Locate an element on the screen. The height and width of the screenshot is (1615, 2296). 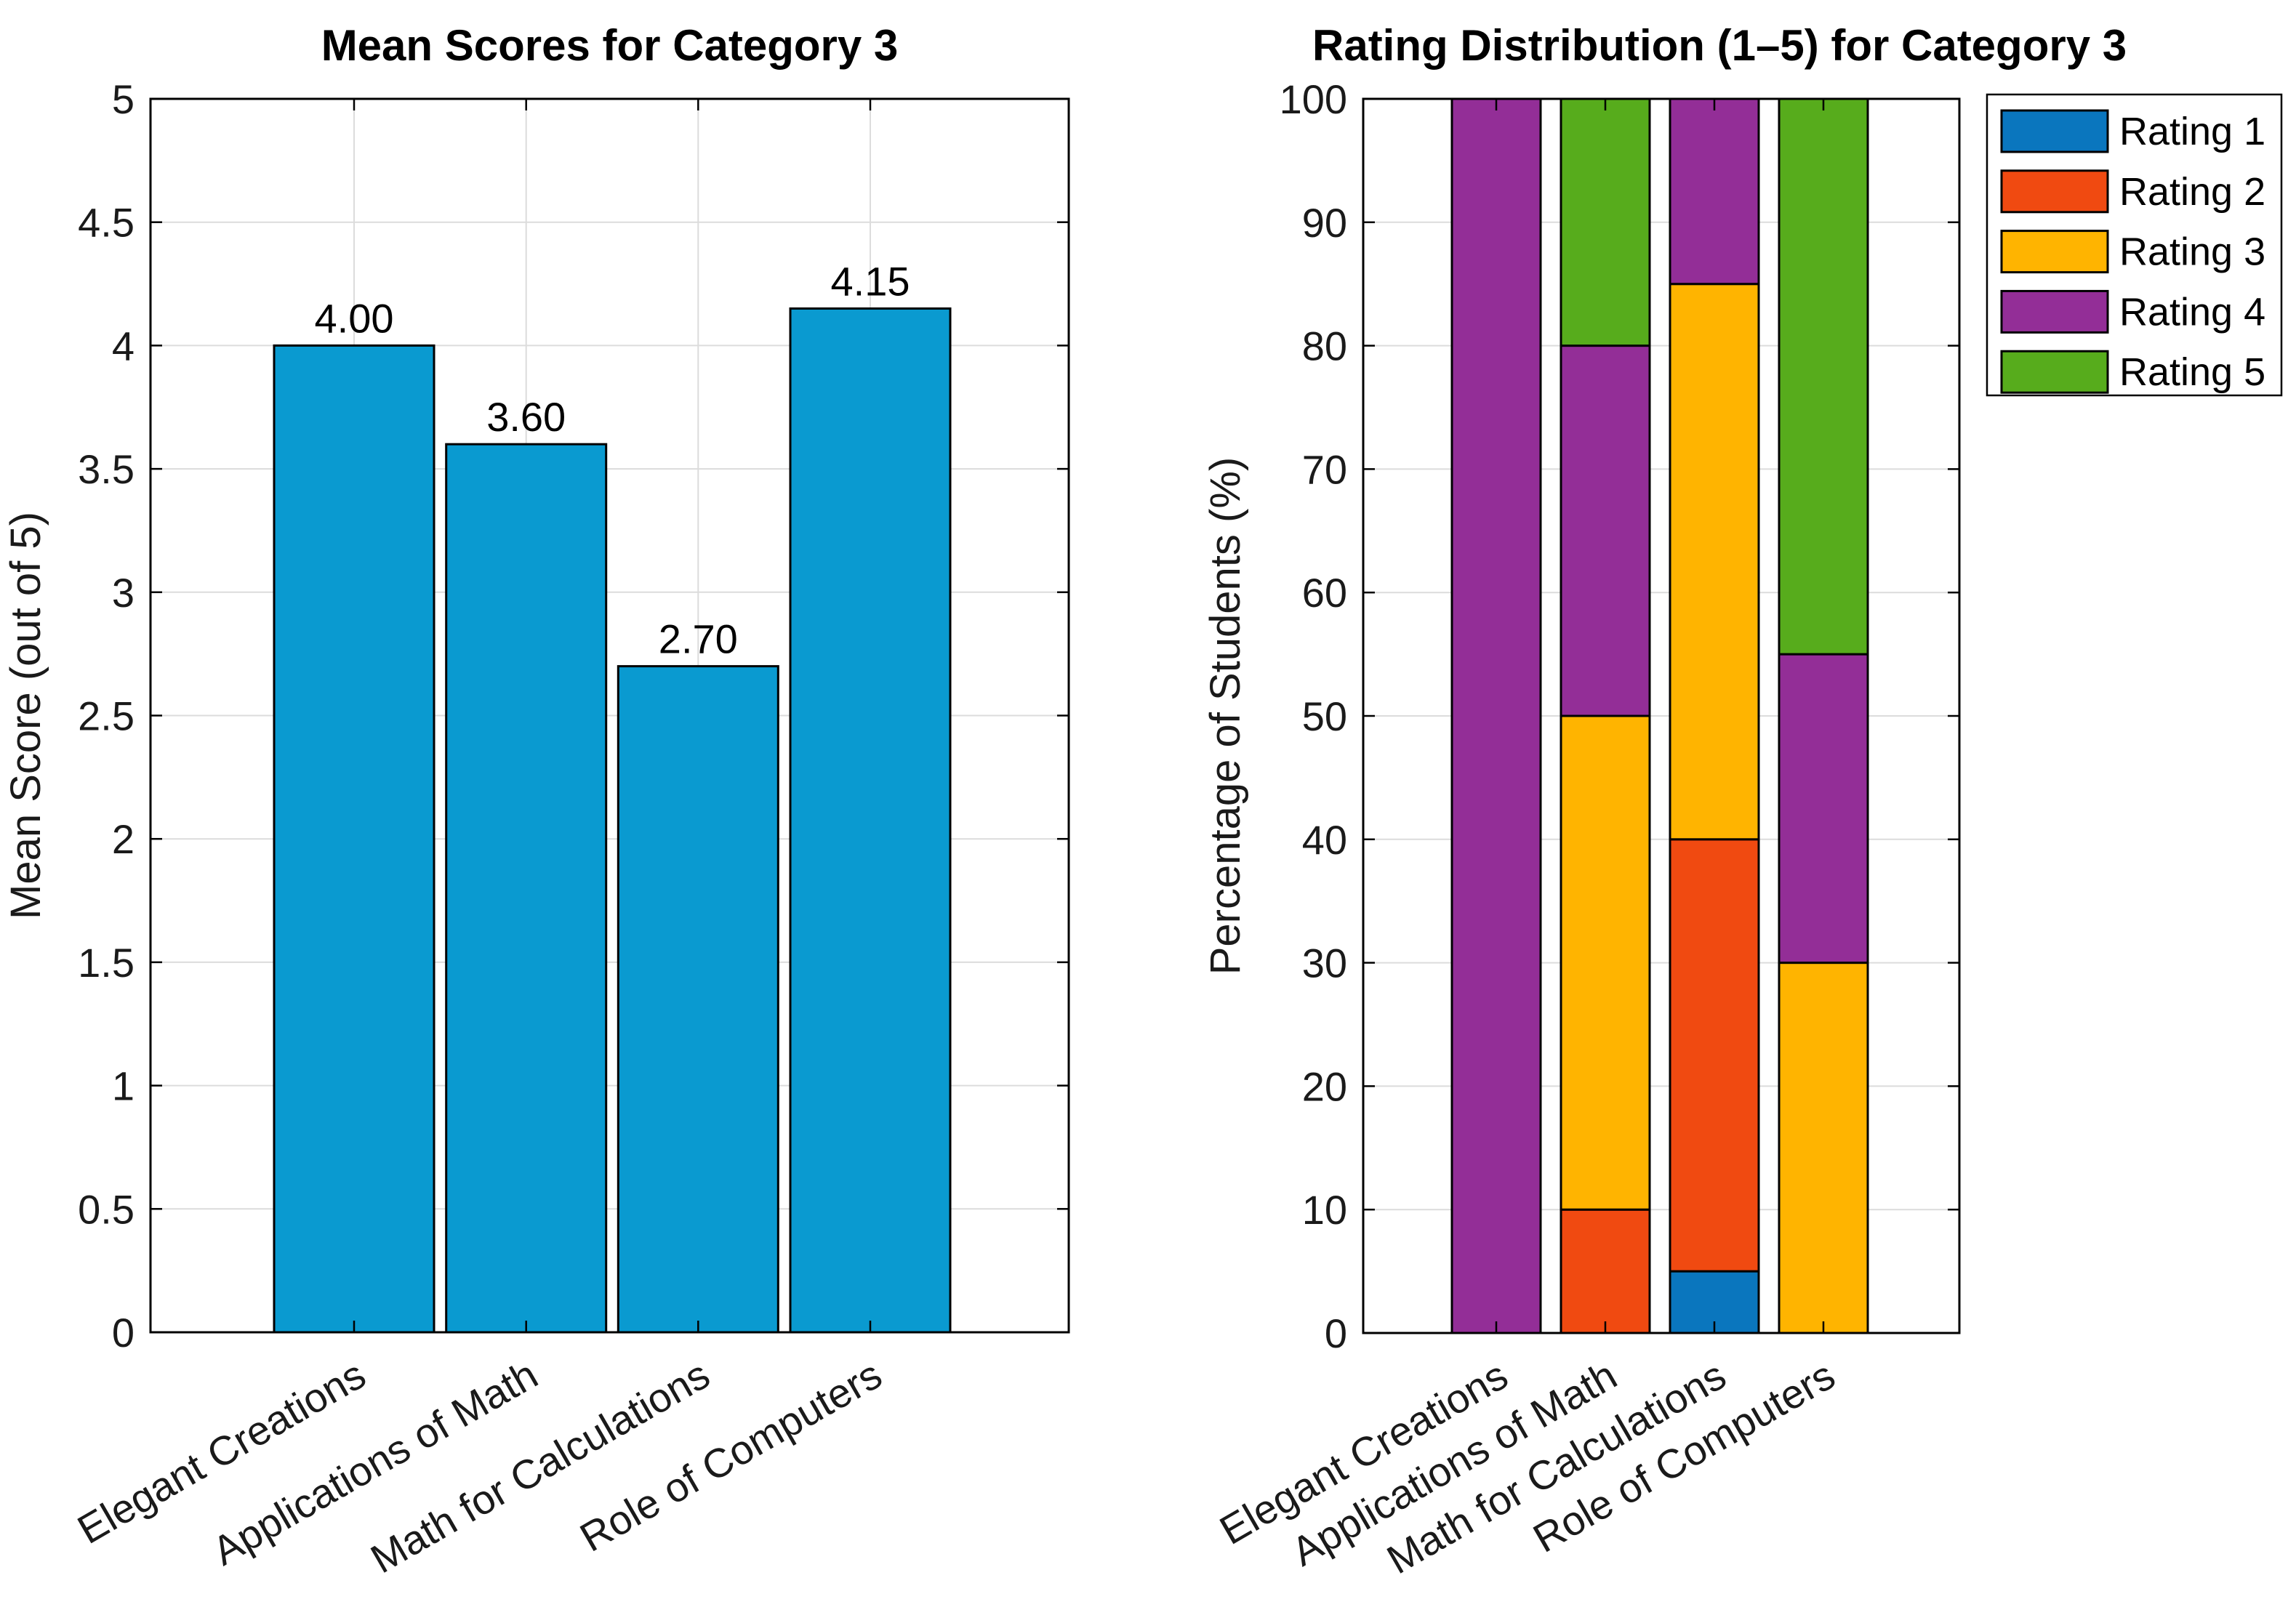
y-tick-label: 90 is located at coordinates (1324, 223).